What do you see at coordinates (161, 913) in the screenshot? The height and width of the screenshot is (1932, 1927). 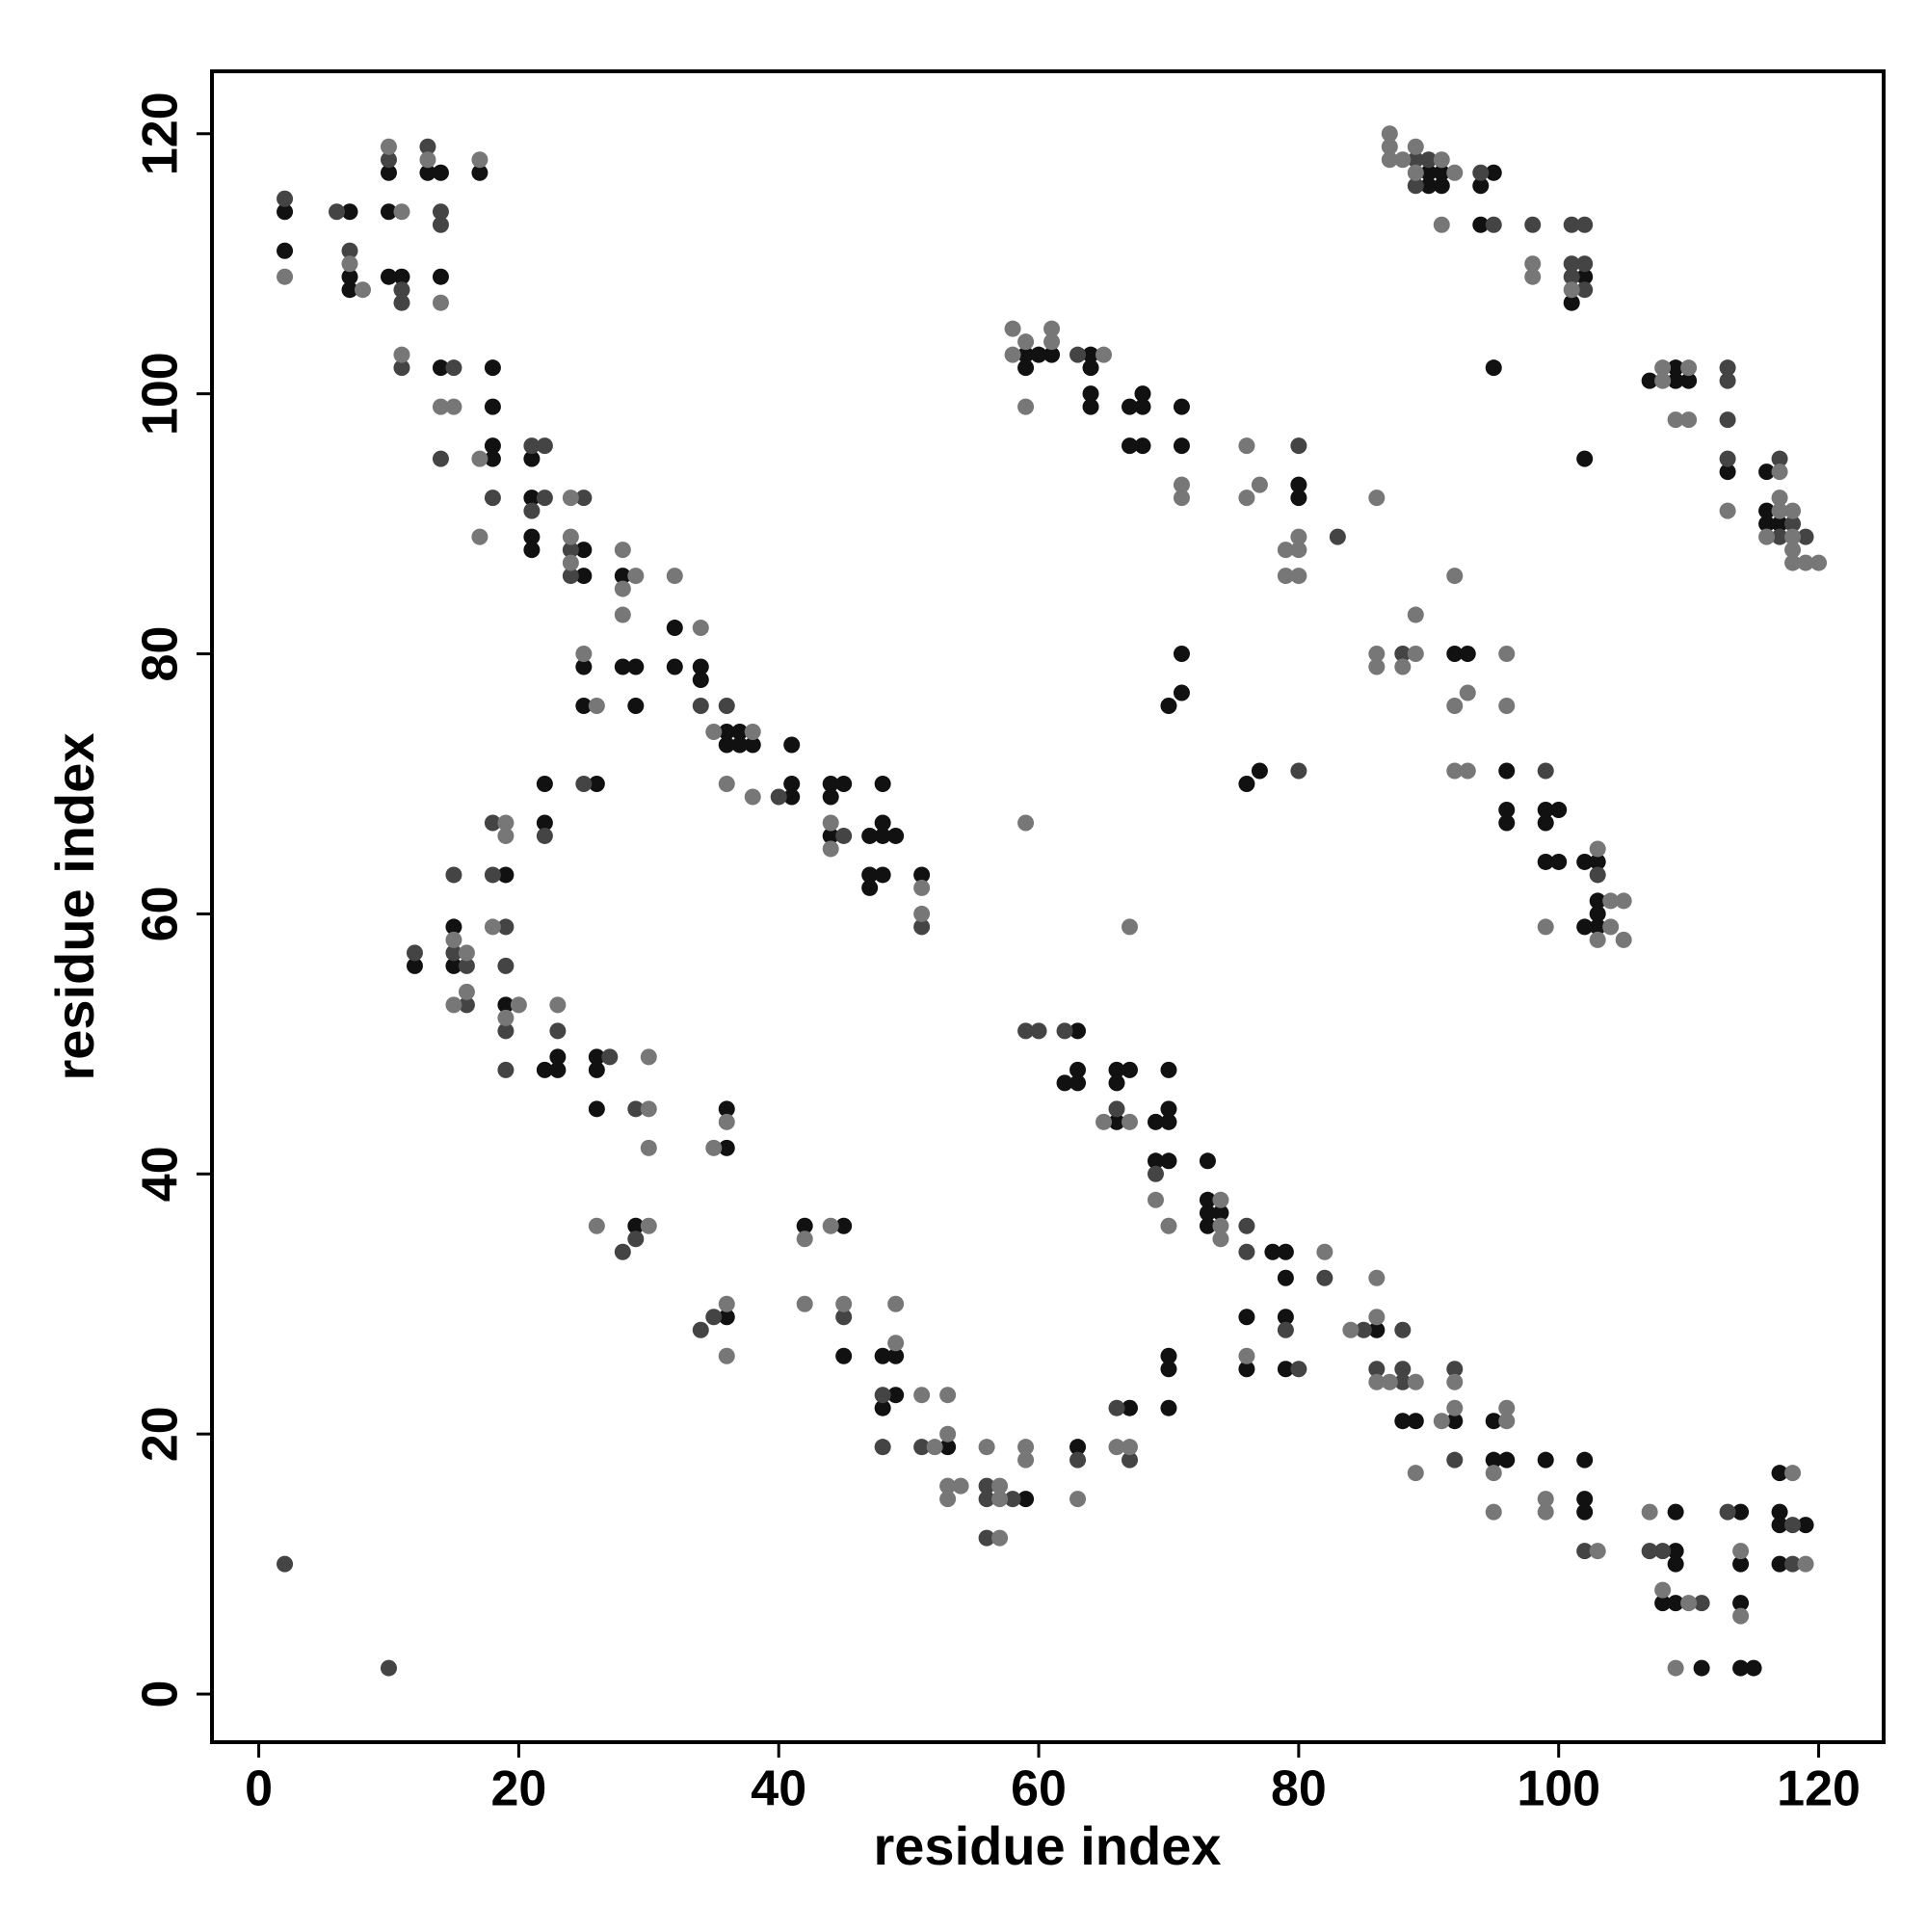 I see `y-tick-label: 60` at bounding box center [161, 913].